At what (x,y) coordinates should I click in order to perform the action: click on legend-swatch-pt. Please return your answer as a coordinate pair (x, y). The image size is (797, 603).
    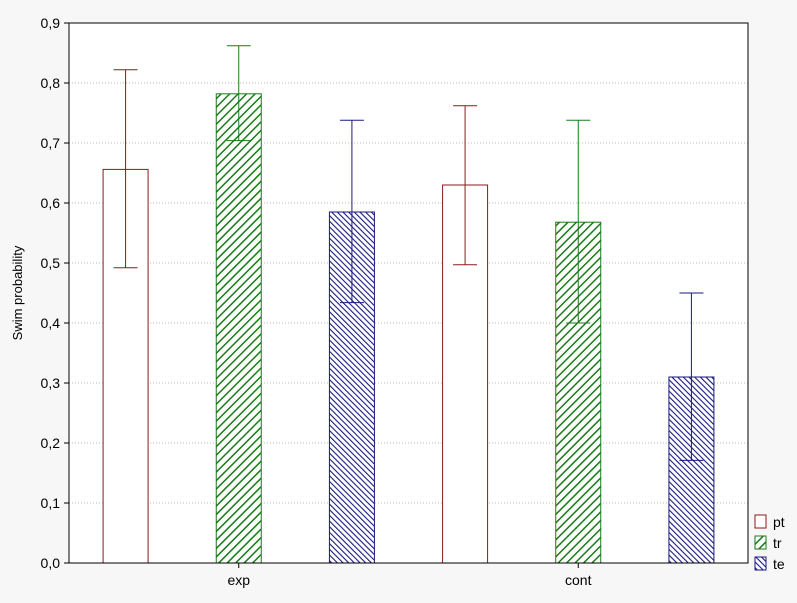
    Looking at the image, I should click on (760, 521).